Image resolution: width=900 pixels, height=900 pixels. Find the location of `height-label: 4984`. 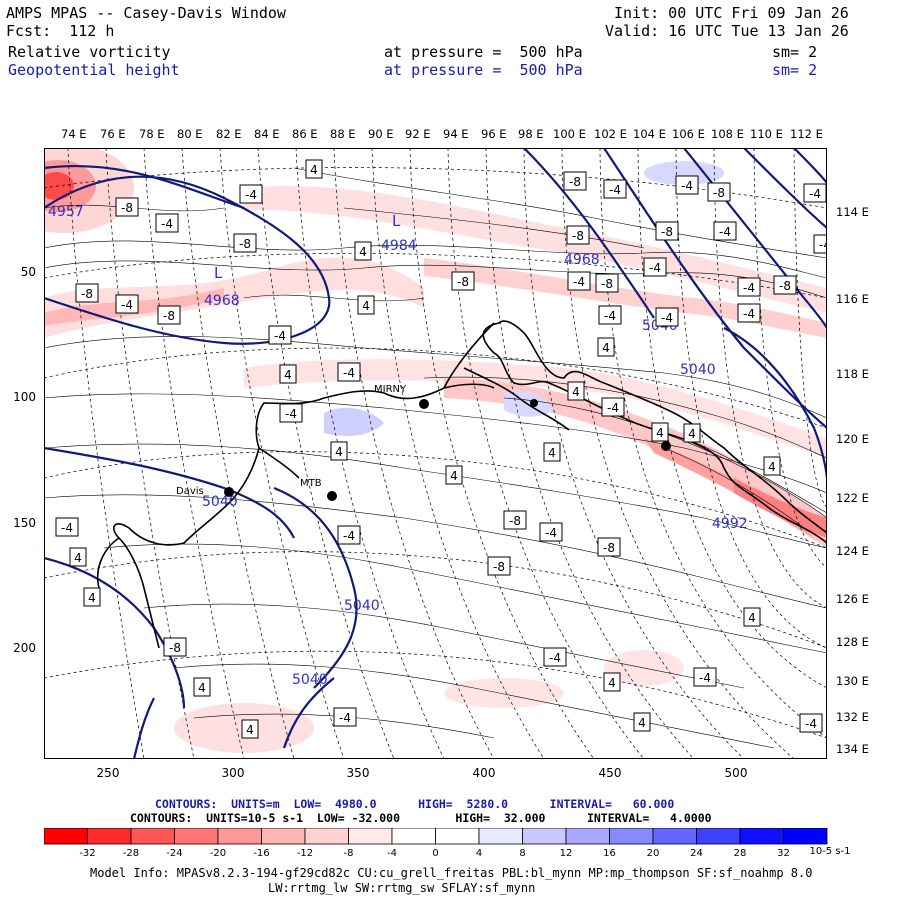

height-label: 4984 is located at coordinates (399, 246).